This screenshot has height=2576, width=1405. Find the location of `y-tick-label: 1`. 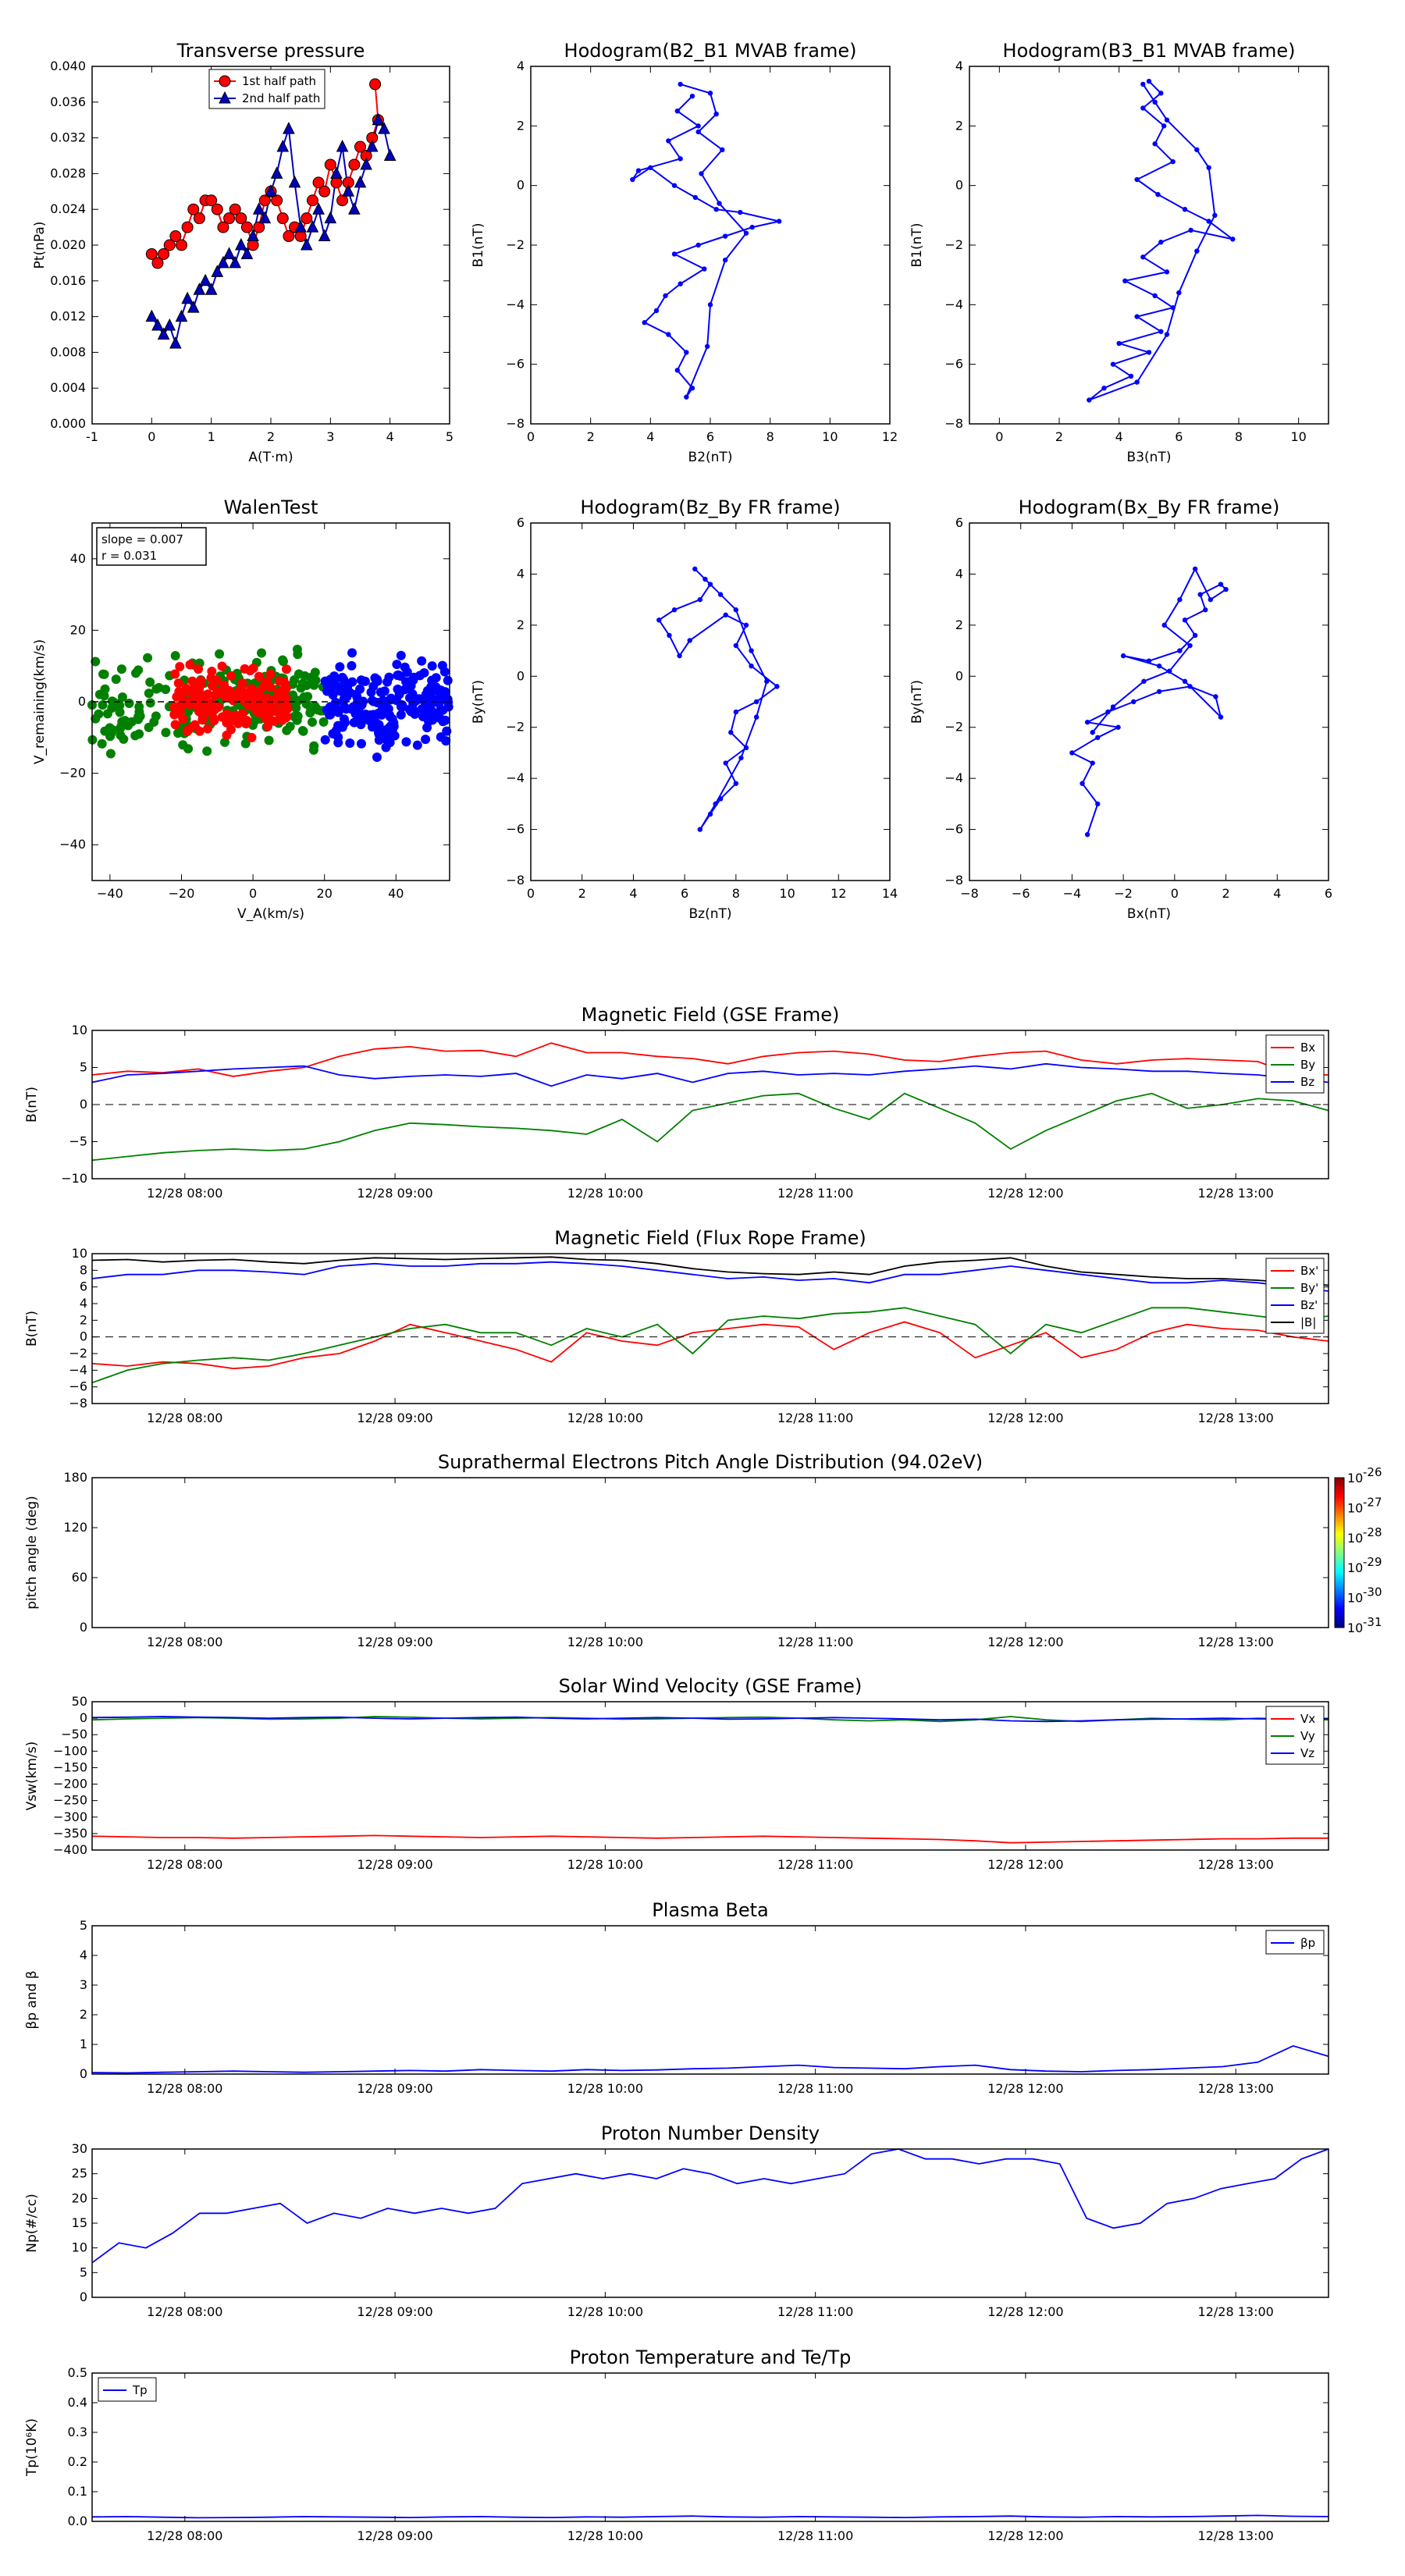

y-tick-label: 1 is located at coordinates (84, 2044).